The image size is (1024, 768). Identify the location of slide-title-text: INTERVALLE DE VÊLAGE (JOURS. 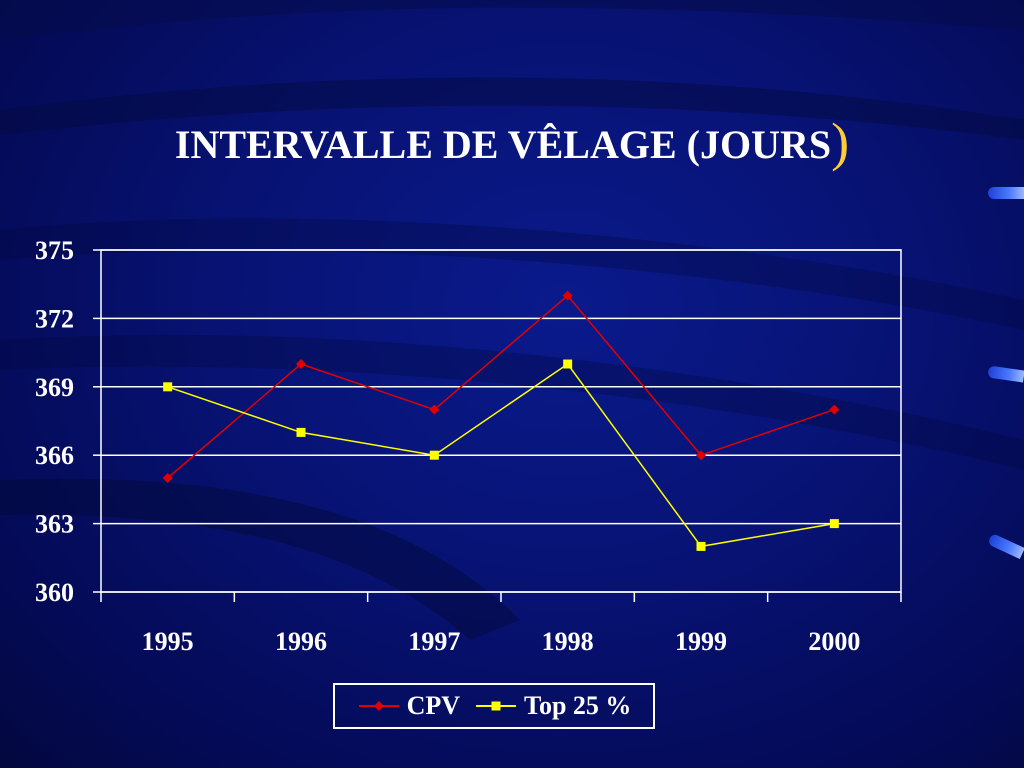
(503, 144).